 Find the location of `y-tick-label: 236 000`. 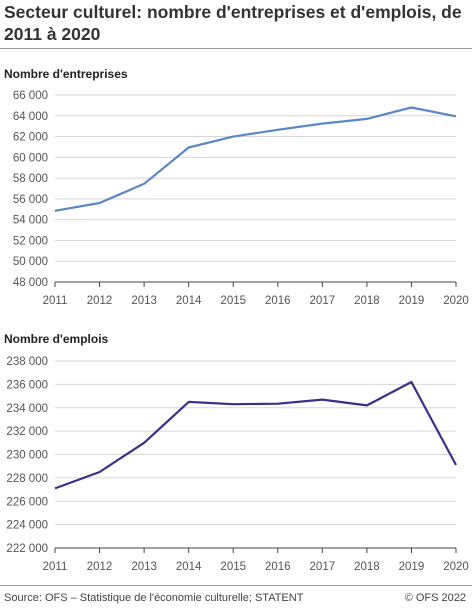

y-tick-label: 236 000 is located at coordinates (27, 385).